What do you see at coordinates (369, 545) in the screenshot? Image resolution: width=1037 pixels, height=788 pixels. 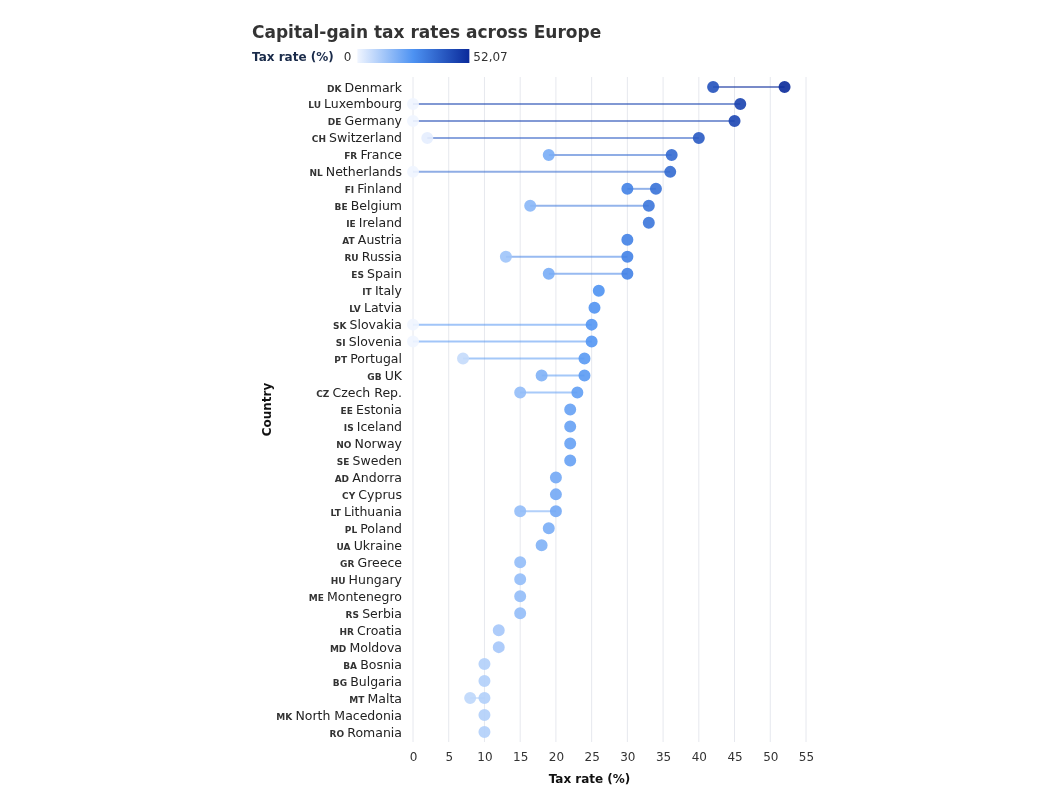 I see `y-tick-label: UA Ukraine` at bounding box center [369, 545].